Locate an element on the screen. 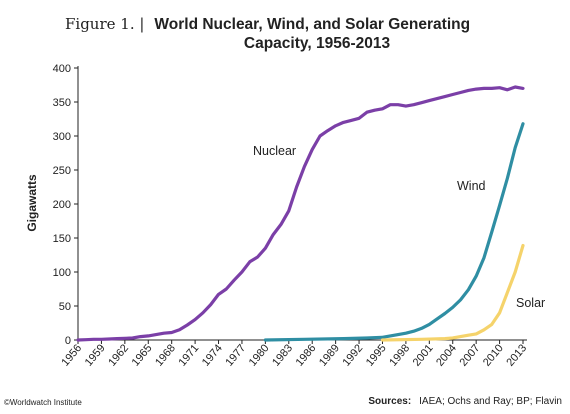 This screenshot has height=414, width=570. x-tick-label: 1956 is located at coordinates (71, 355).